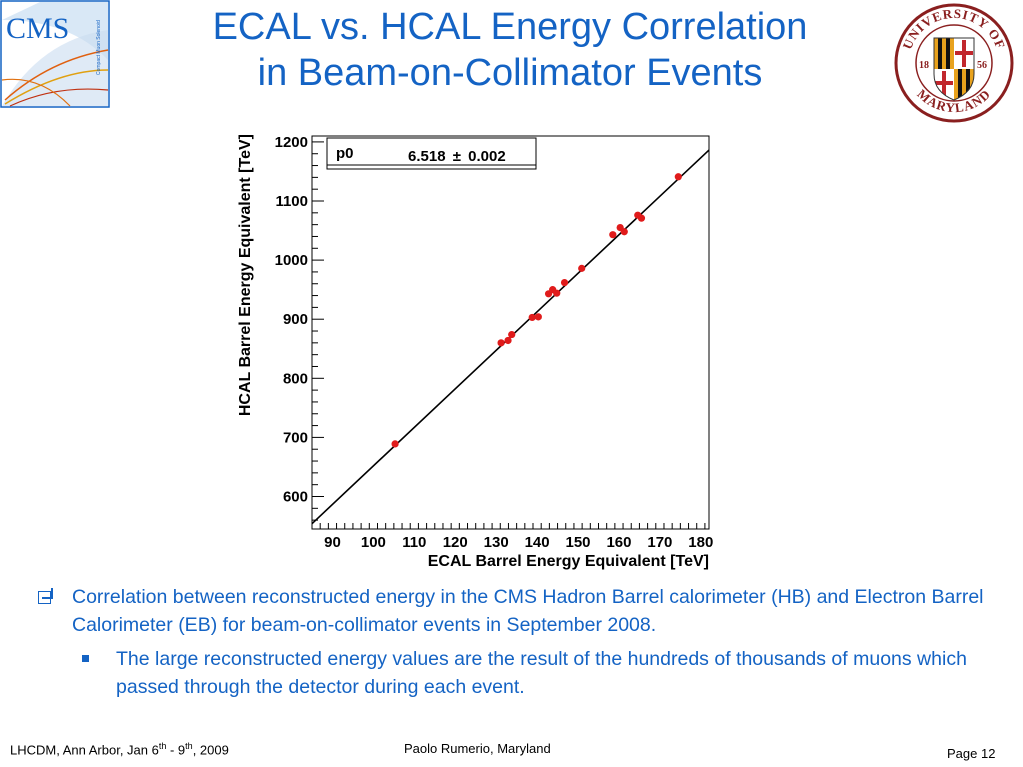 This screenshot has height=767, width=1023. What do you see at coordinates (700, 542) in the screenshot?
I see `x-tick-label: 180` at bounding box center [700, 542].